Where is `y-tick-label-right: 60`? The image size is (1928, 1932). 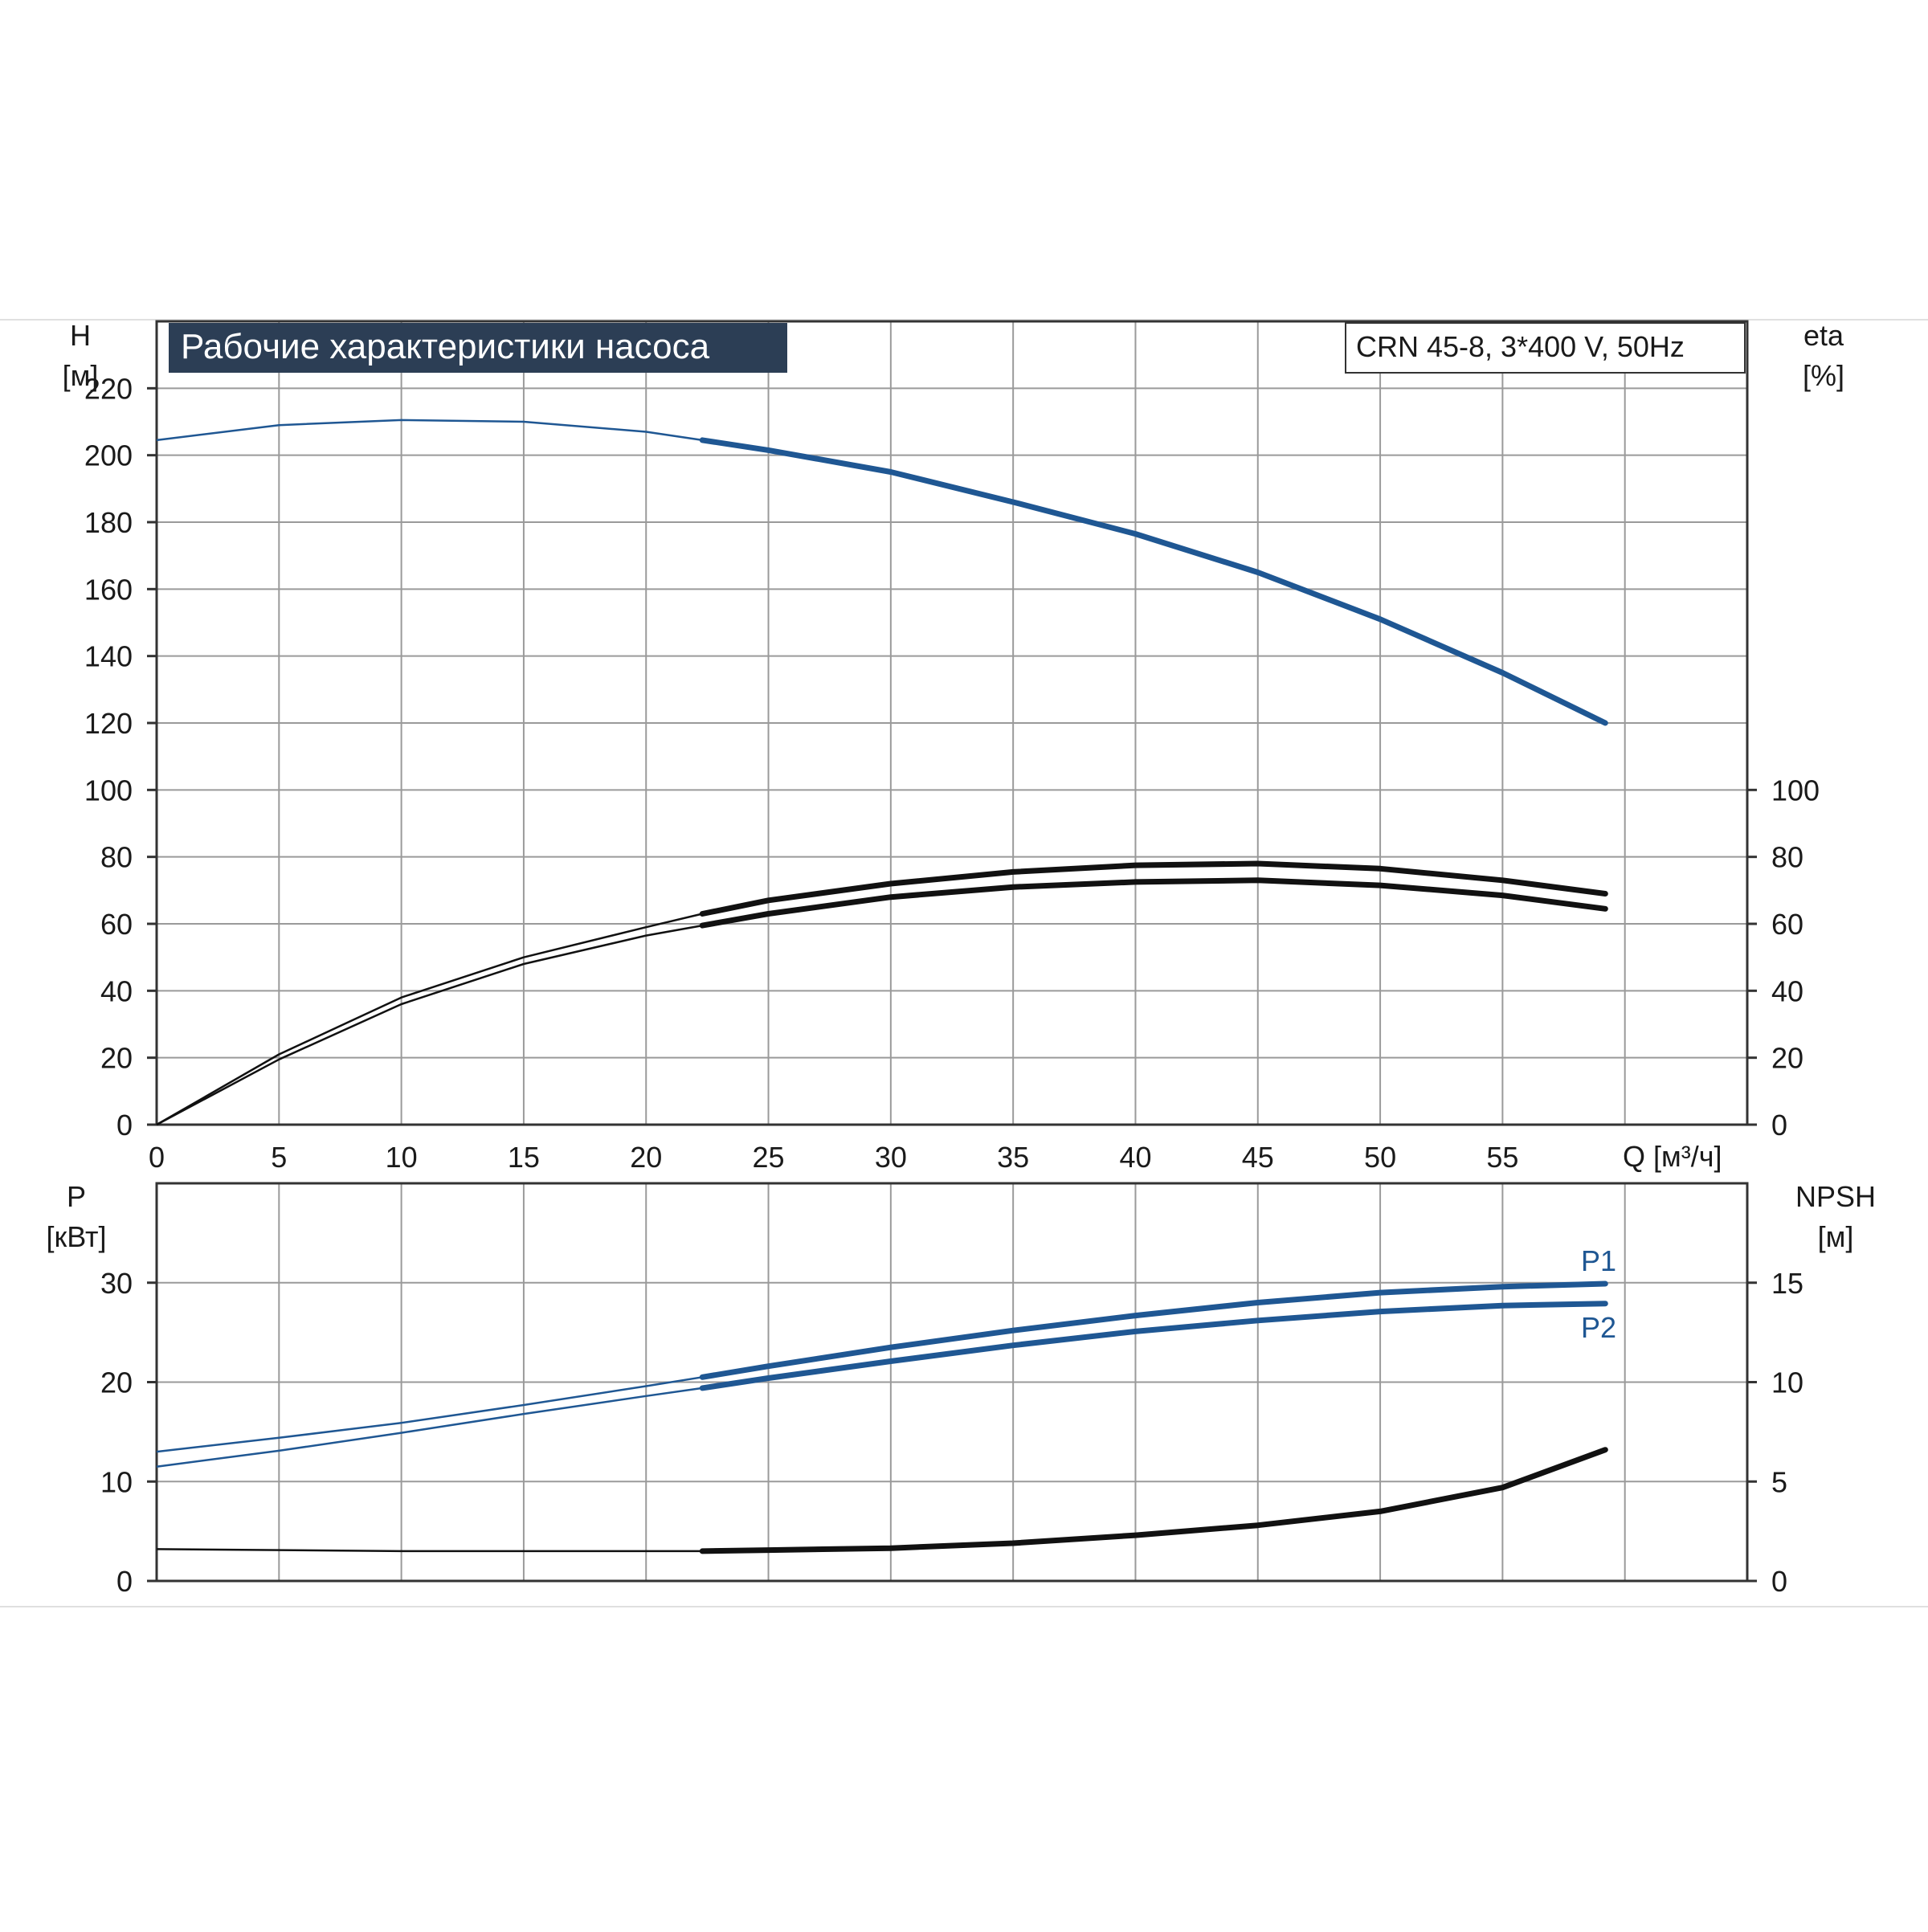
y-tick-label-right: 60 is located at coordinates (1787, 924).